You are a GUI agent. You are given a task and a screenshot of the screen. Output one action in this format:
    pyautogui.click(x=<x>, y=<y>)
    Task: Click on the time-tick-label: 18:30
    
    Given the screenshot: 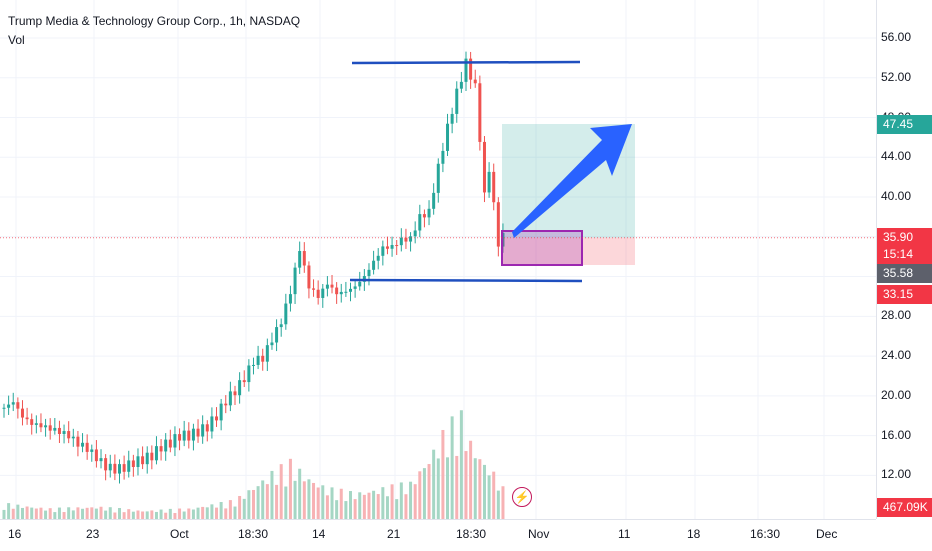 What is the action you would take?
    pyautogui.click(x=471, y=534)
    